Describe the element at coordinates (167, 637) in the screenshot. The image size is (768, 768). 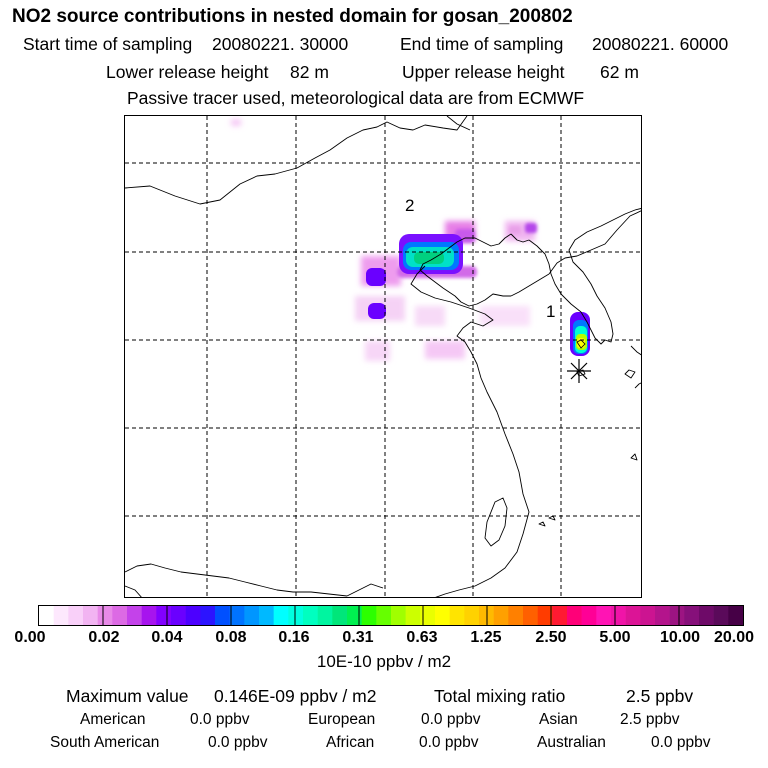
I see `colorbar-tick: 0.04` at that location.